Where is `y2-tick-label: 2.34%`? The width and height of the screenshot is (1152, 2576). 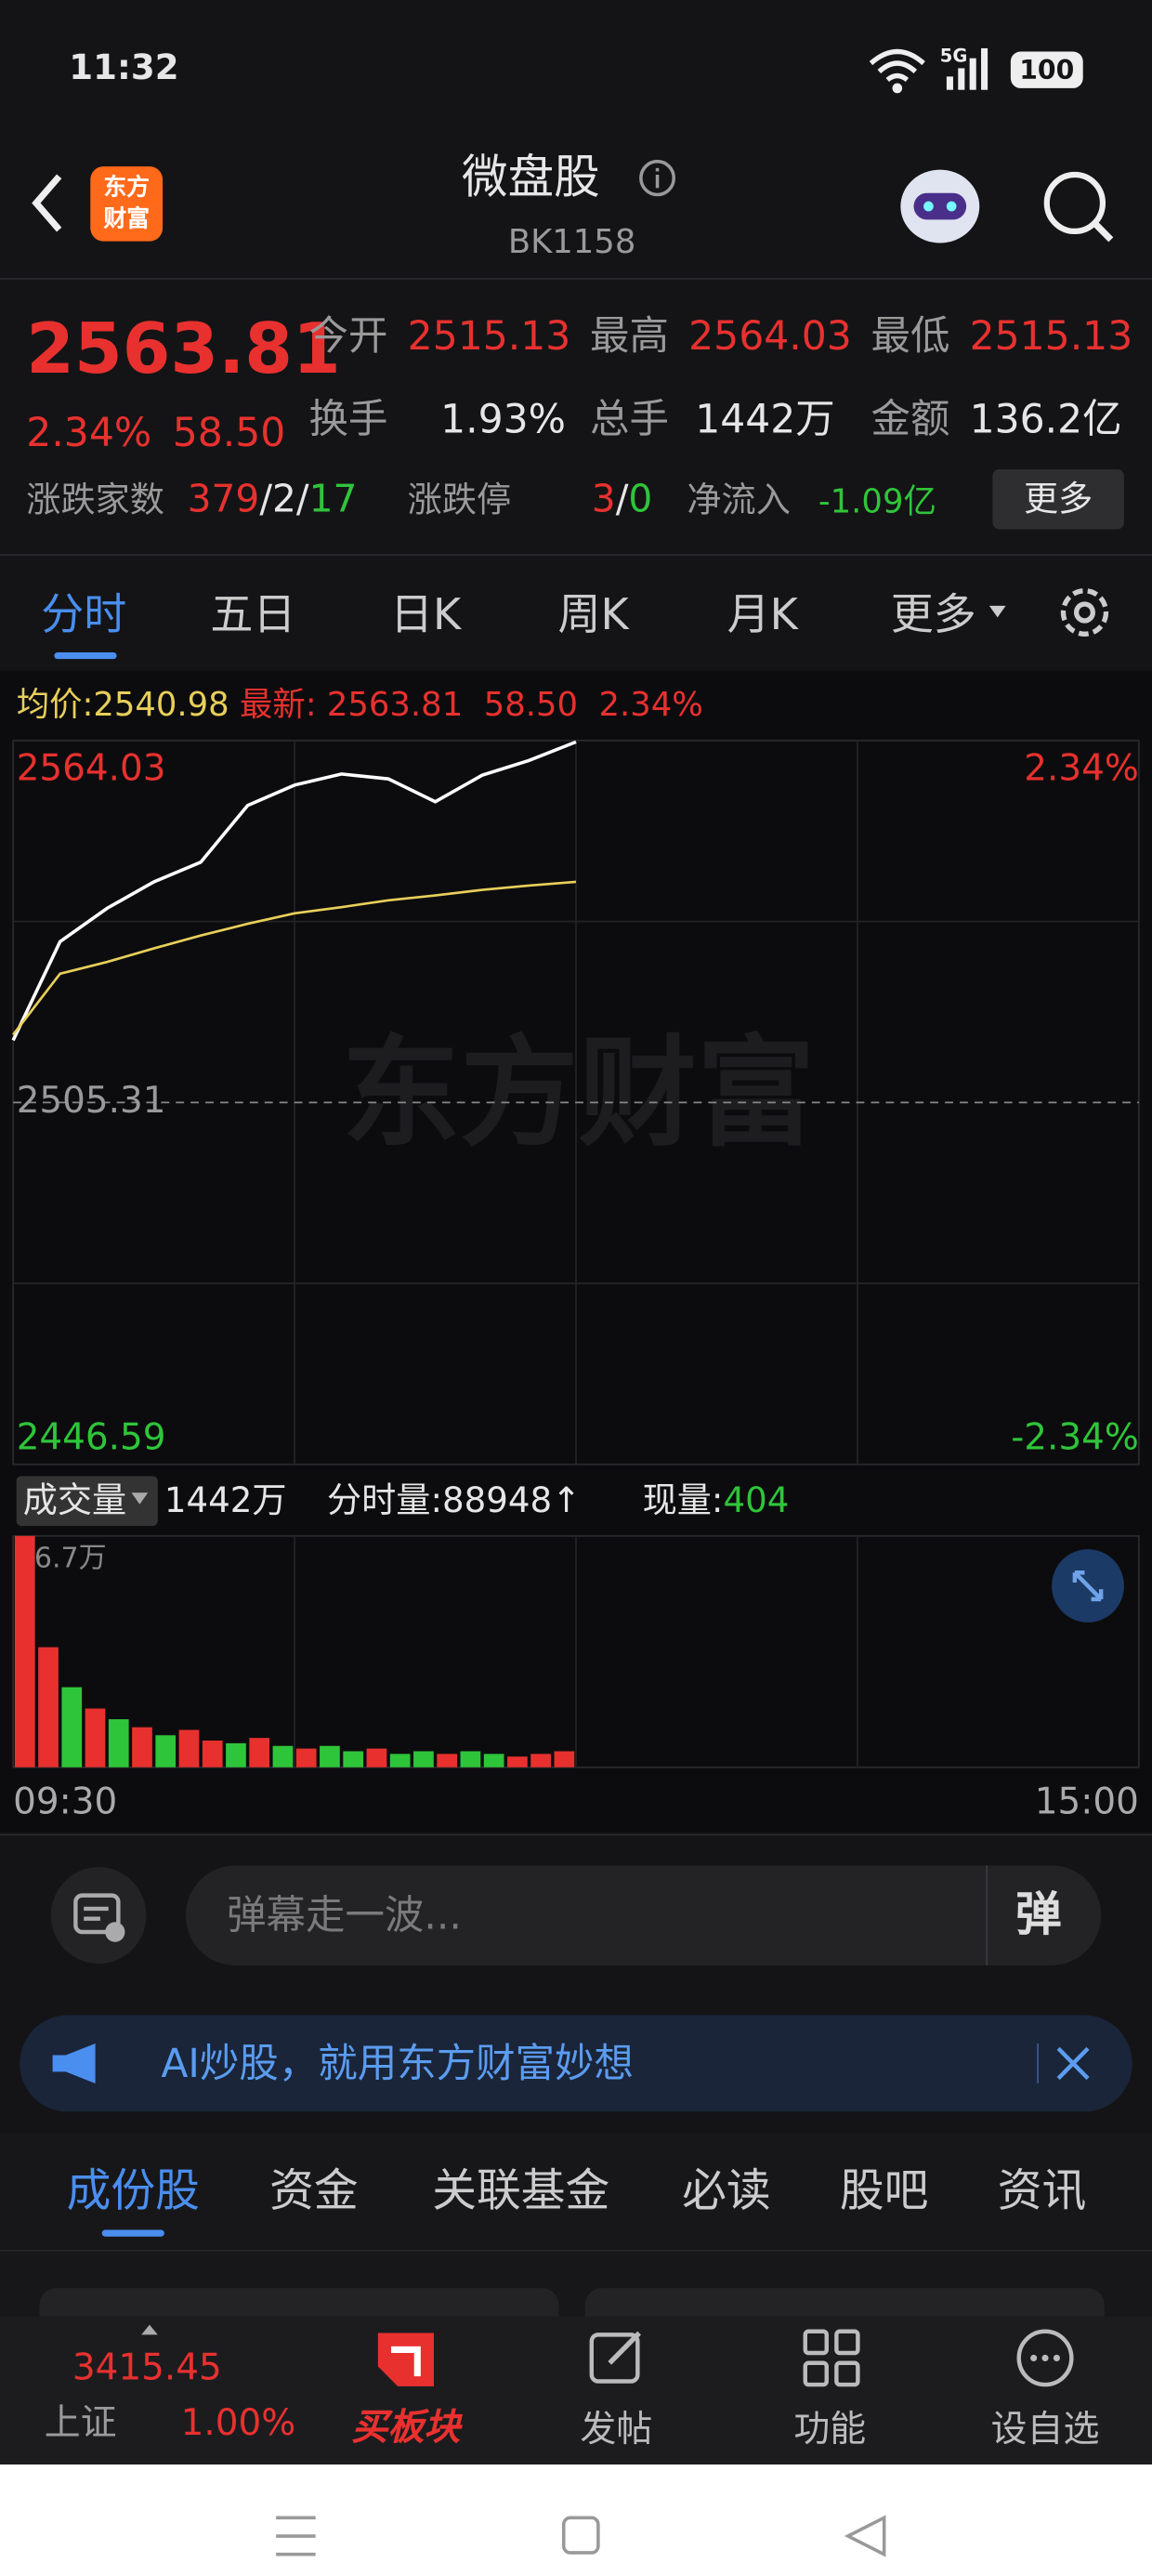 y2-tick-label: 2.34% is located at coordinates (1081, 768).